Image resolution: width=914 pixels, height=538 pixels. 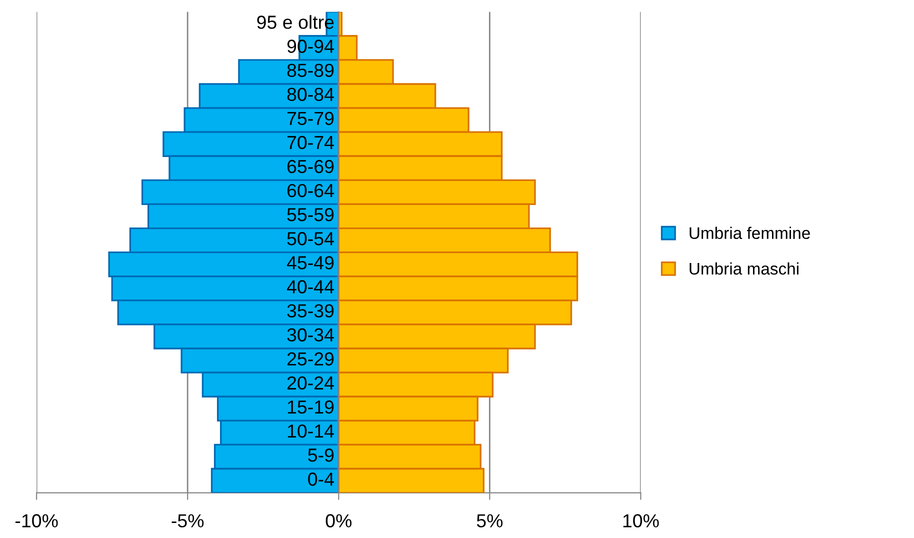 I want to click on y-tick-label: 70-74, so click(x=310, y=143).